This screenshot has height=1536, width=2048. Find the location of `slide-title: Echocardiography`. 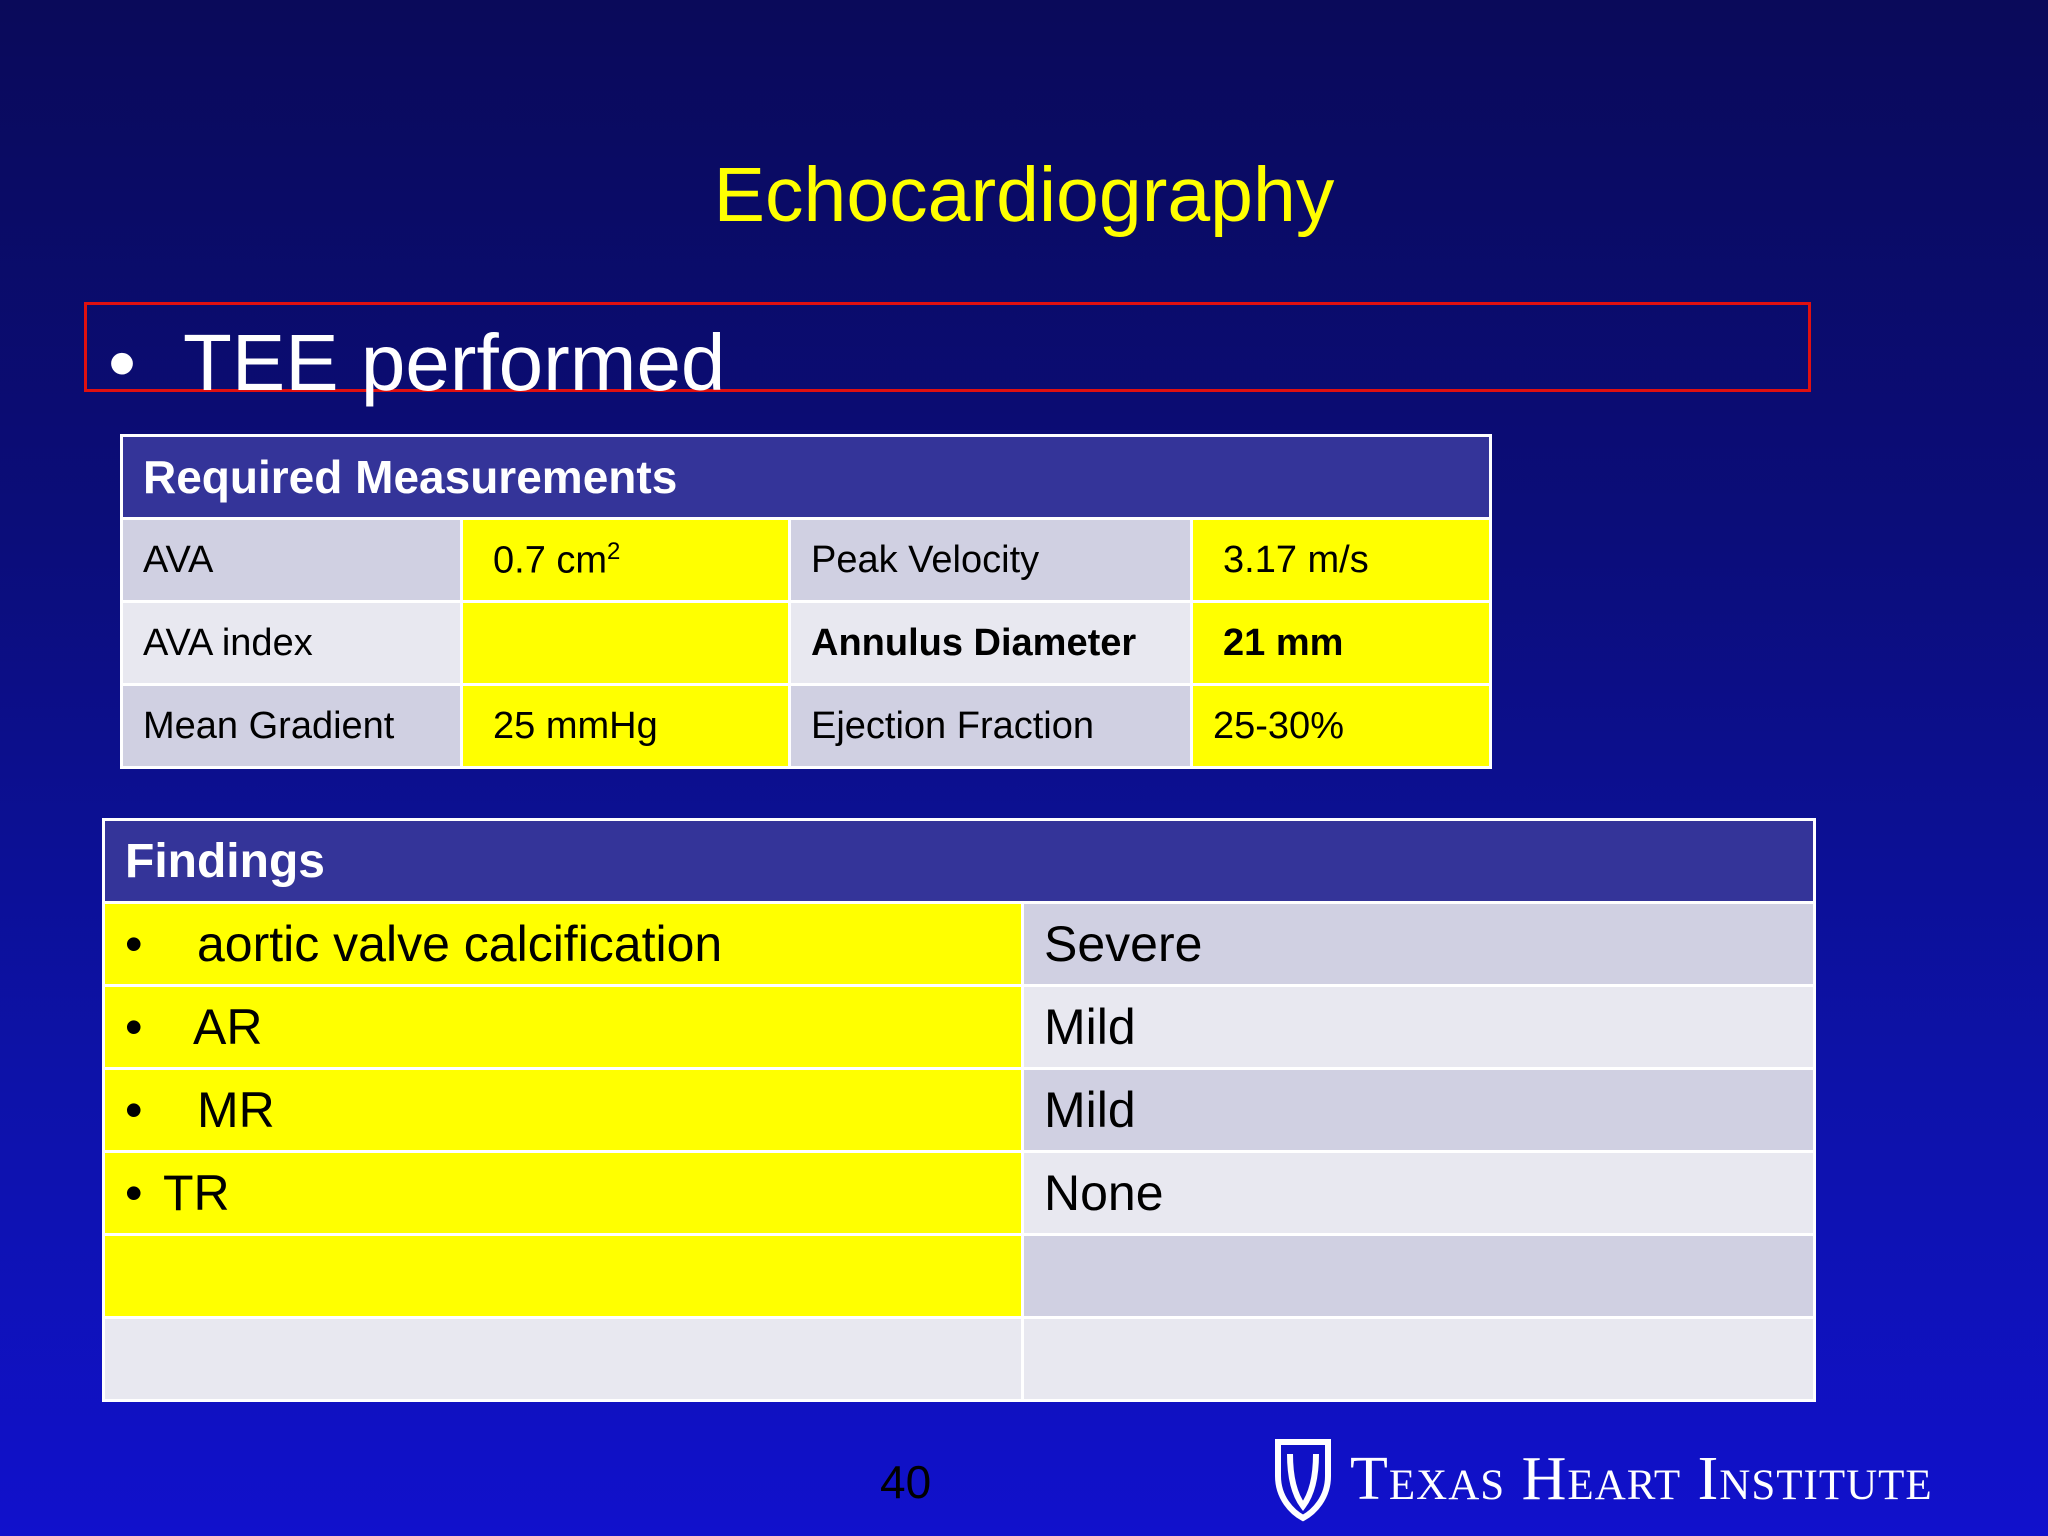

slide-title: Echocardiography is located at coordinates (1024, 195).